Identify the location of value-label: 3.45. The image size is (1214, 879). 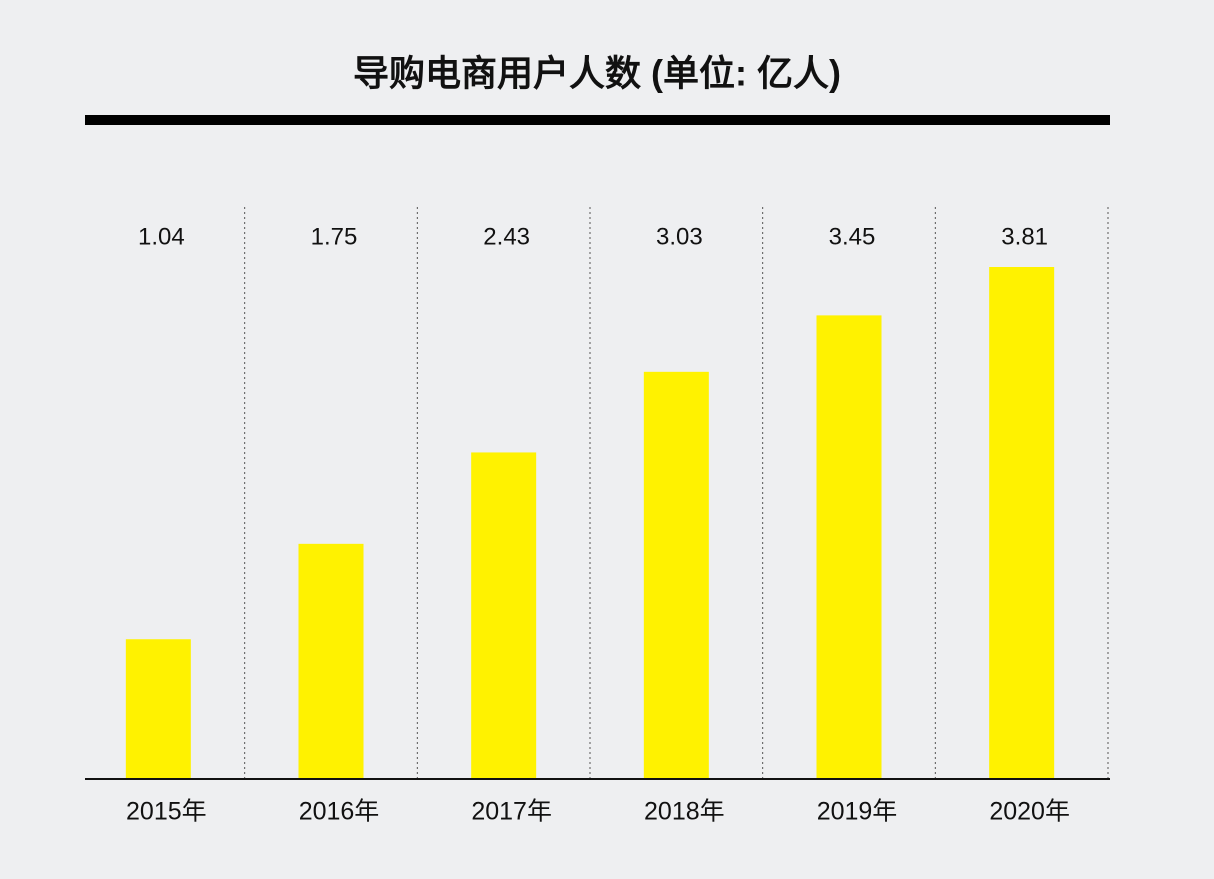
(852, 236).